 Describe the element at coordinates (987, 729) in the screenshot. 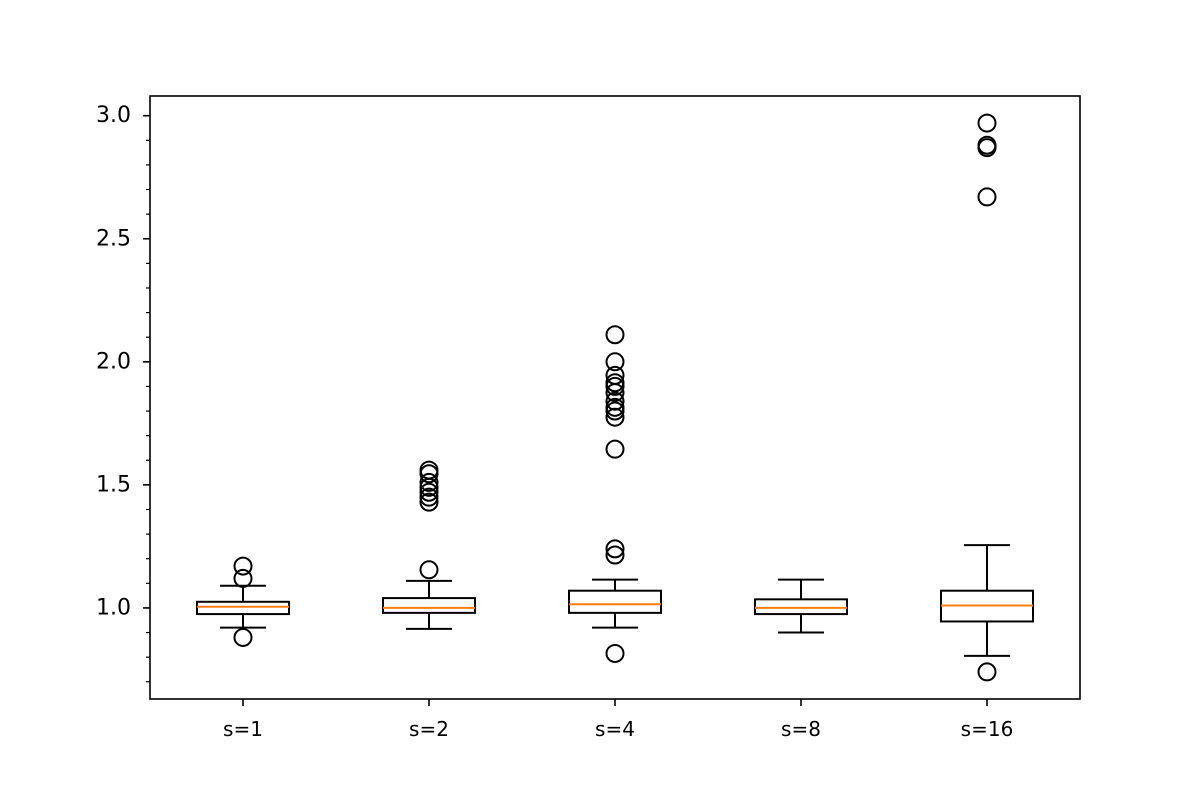

I see `x-tick-label: s=16` at that location.